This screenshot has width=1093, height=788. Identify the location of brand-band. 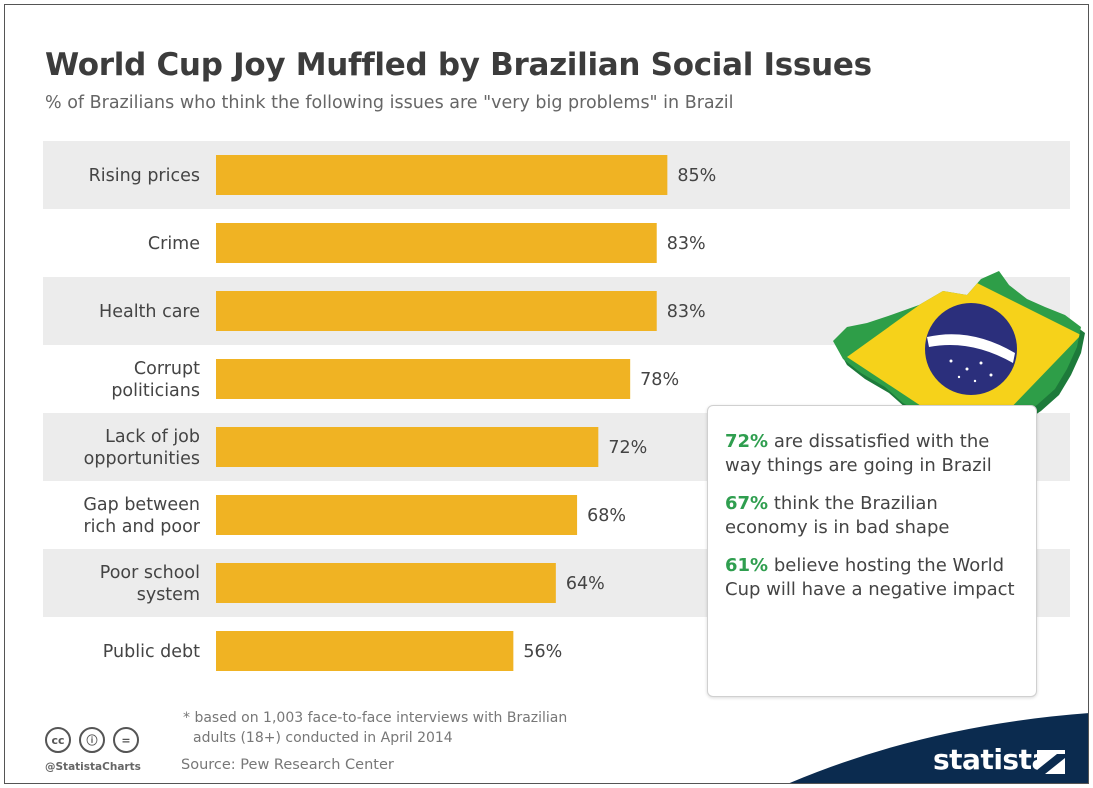
(938, 748).